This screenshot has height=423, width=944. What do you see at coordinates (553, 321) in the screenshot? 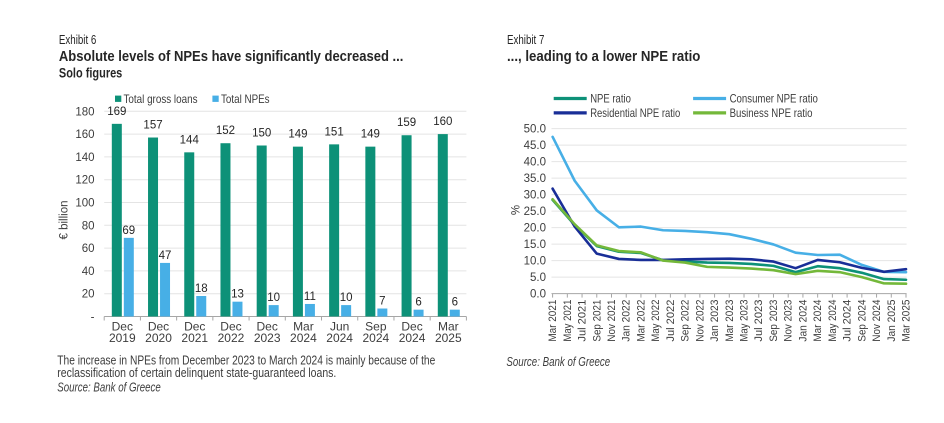
I see `svg-text: Mar 2021` at bounding box center [553, 321].